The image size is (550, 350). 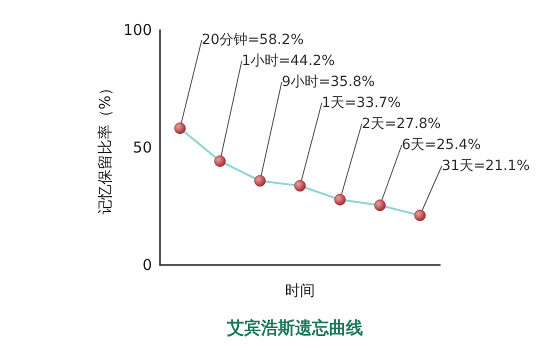 What do you see at coordinates (401, 124) in the screenshot?
I see `data-label: 2天=27.8%` at bounding box center [401, 124].